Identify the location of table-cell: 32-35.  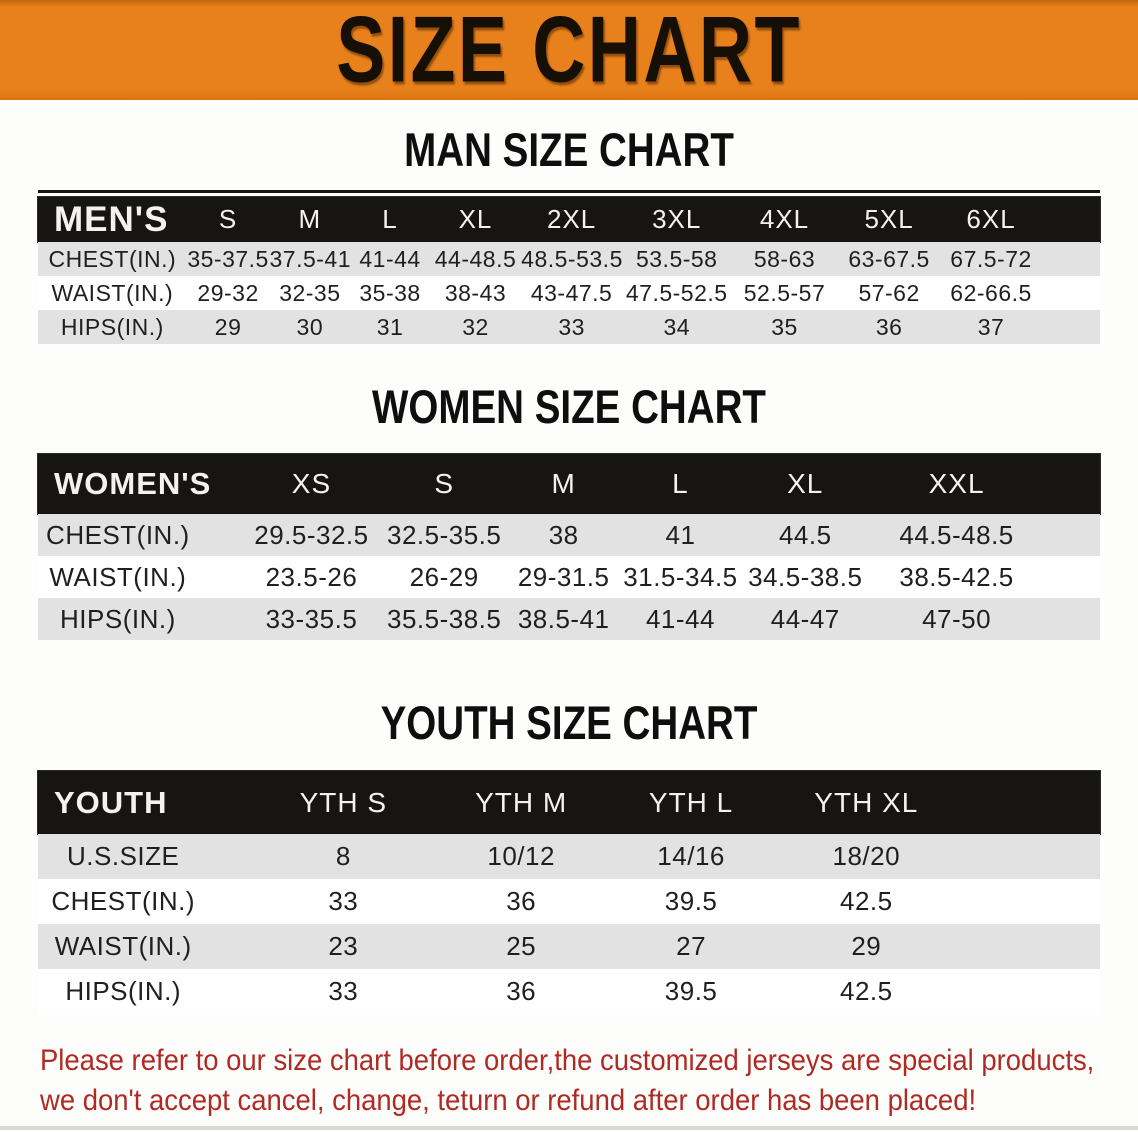
(310, 292).